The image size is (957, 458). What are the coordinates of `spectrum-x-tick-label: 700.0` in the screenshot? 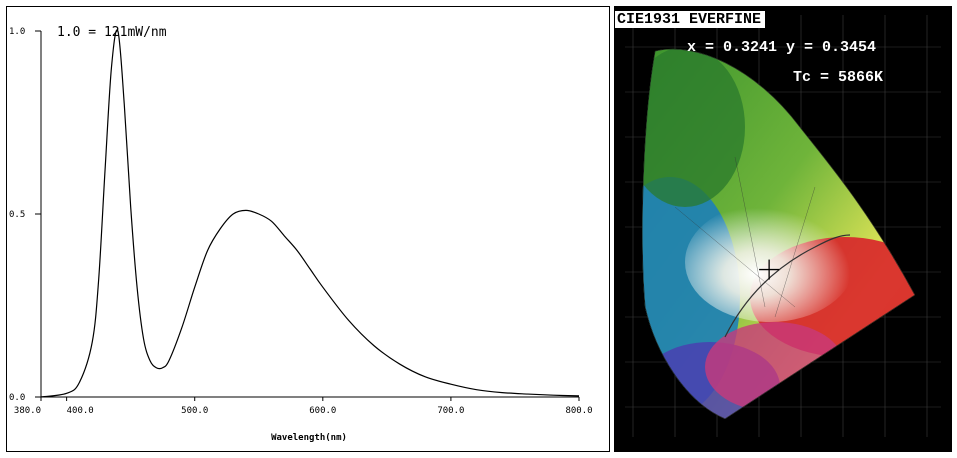 It's located at (450, 411).